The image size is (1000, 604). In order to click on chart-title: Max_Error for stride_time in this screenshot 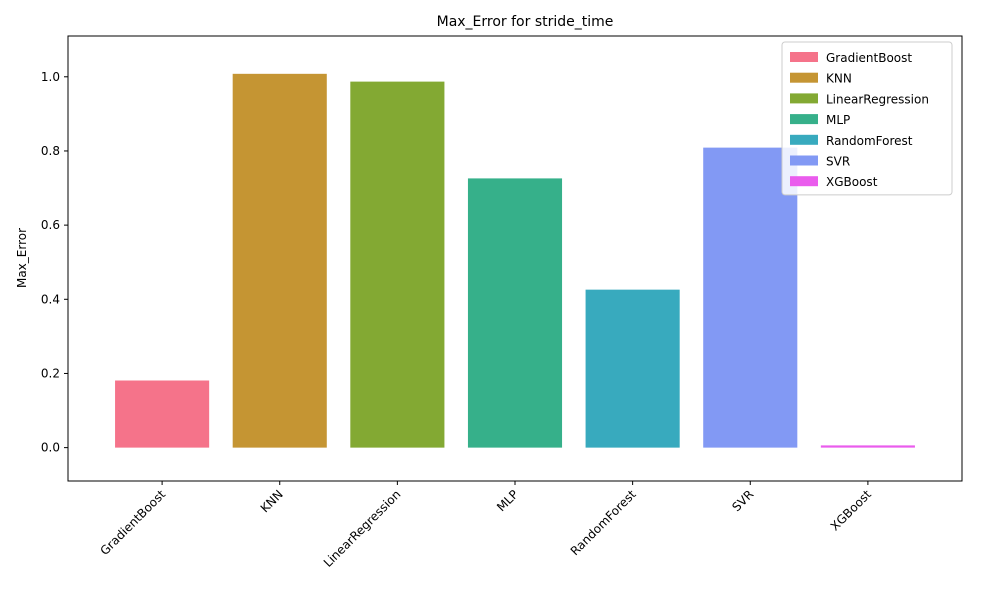, I will do `click(525, 22)`.